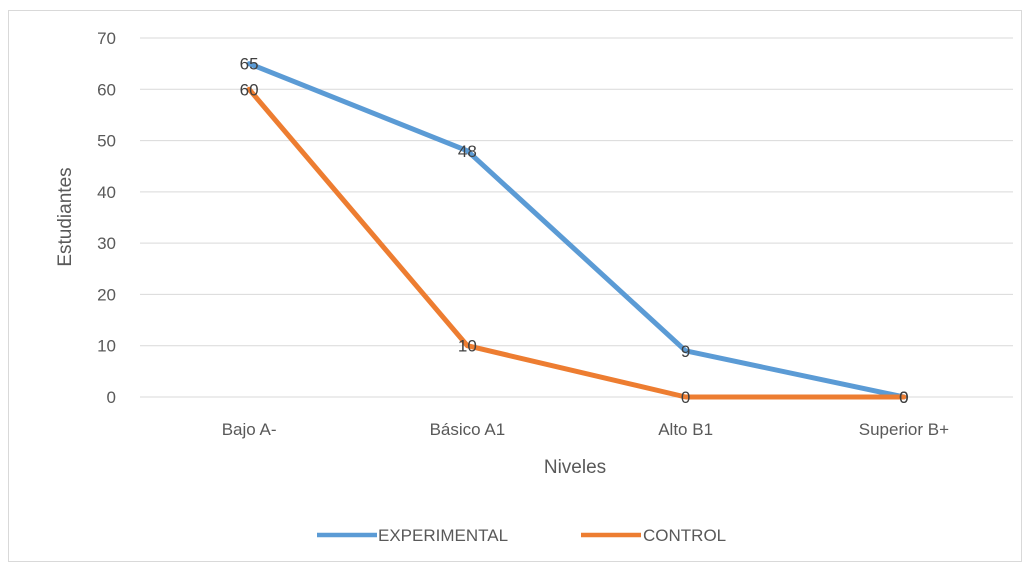 This screenshot has width=1033, height=568. Describe the element at coordinates (685, 429) in the screenshot. I see `x-tick-label: Alto B1` at that location.